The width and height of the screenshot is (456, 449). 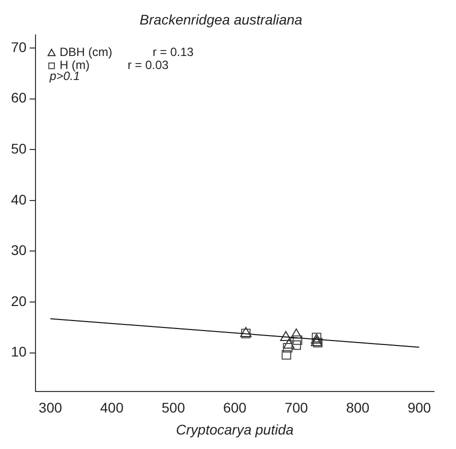 What do you see at coordinates (235, 429) in the screenshot?
I see `x-axis-title: Cryptocarya putida` at bounding box center [235, 429].